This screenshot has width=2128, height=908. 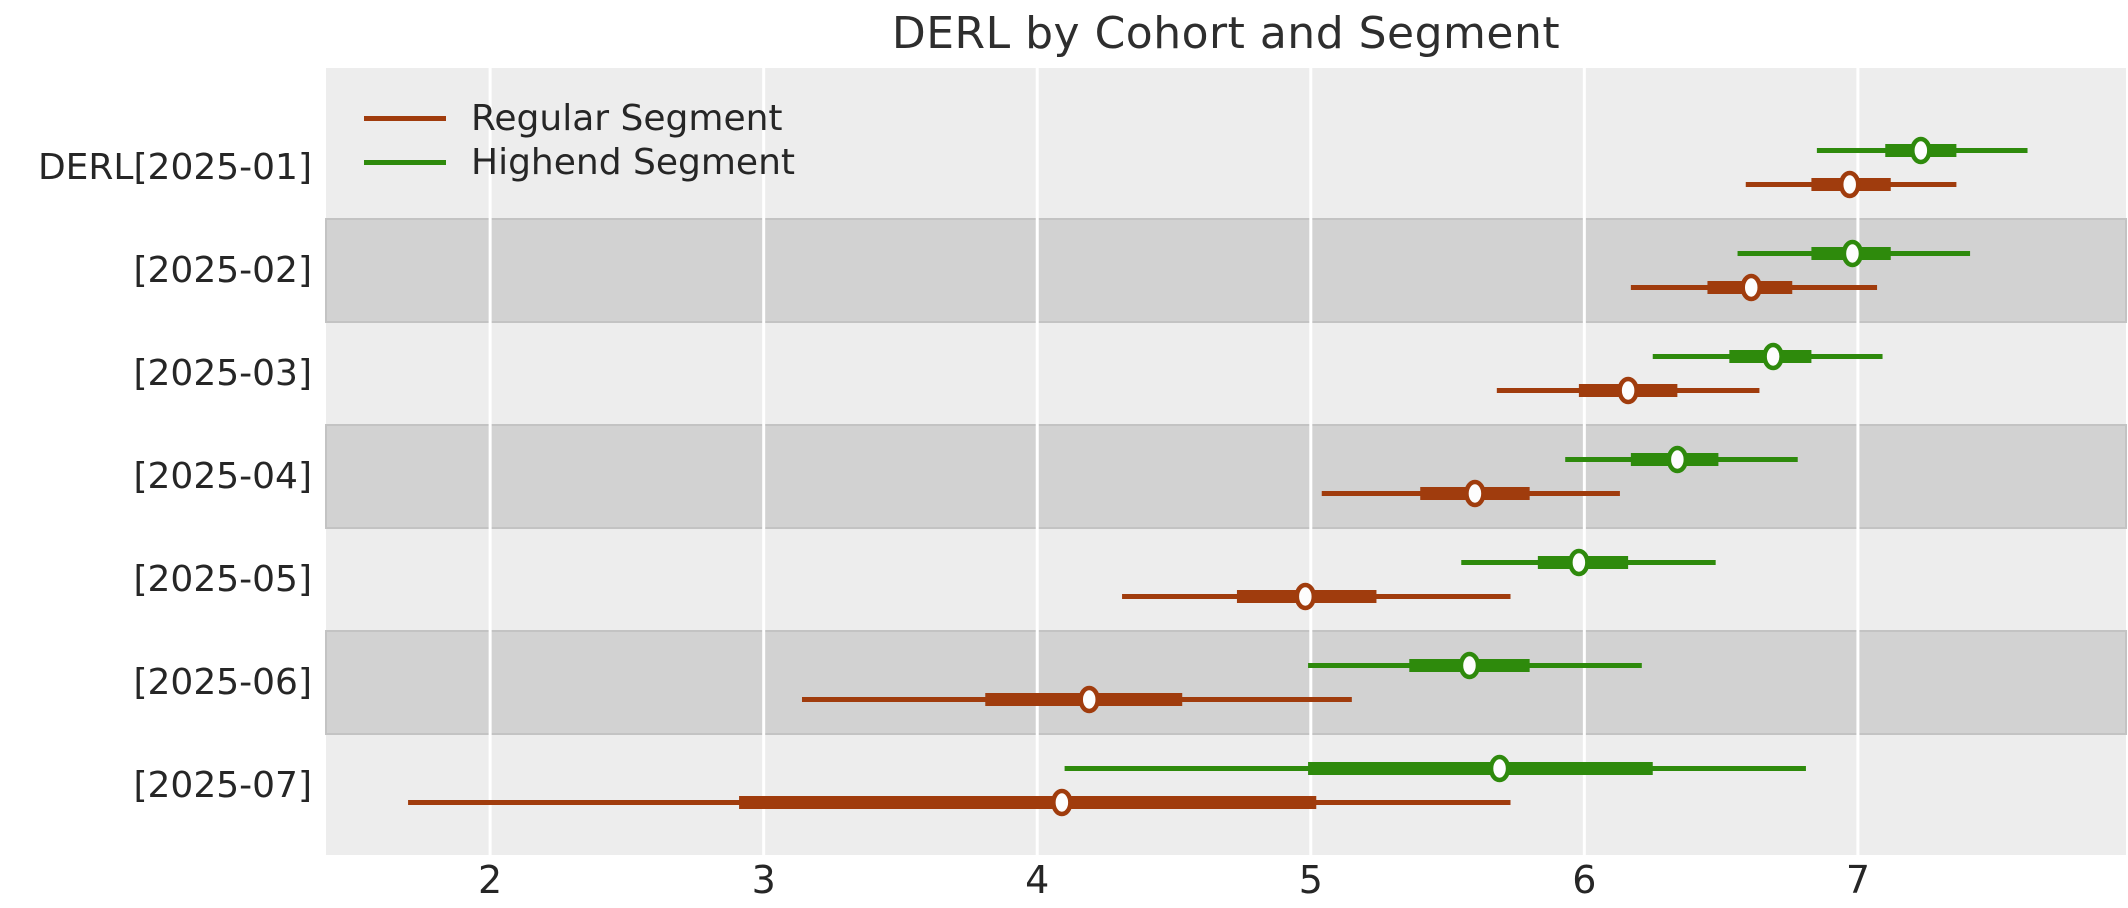 I want to click on x-tick-label: 3, so click(x=763, y=880).